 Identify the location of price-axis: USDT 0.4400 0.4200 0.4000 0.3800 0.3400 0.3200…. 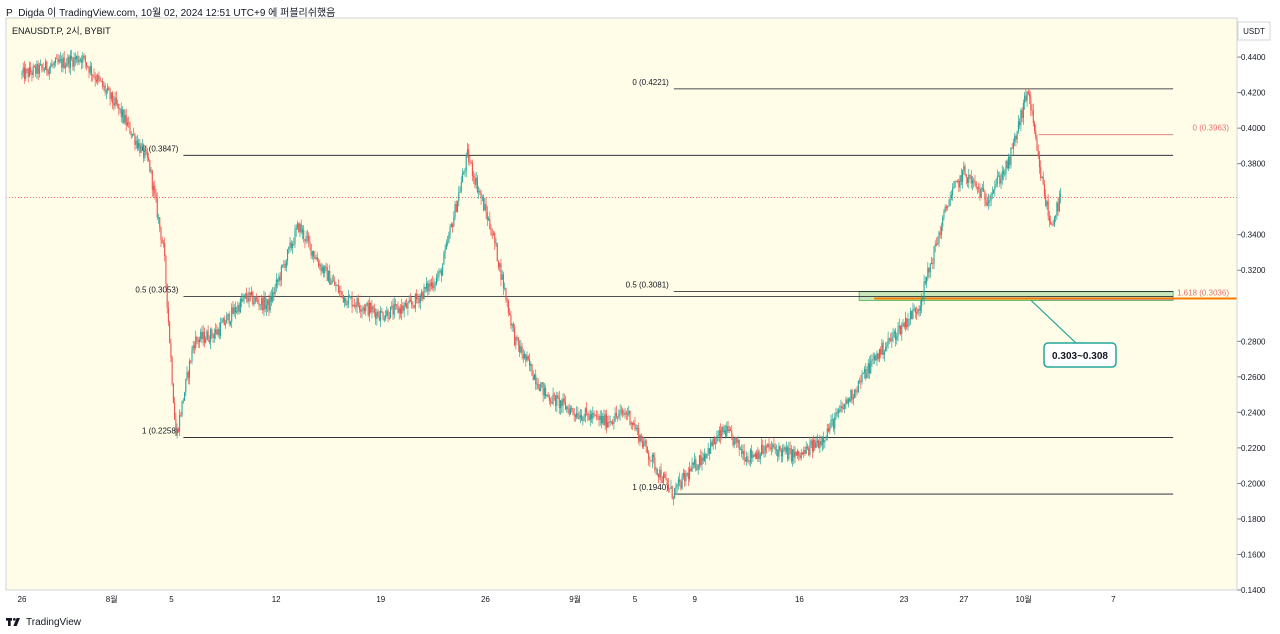
(1255, 306).